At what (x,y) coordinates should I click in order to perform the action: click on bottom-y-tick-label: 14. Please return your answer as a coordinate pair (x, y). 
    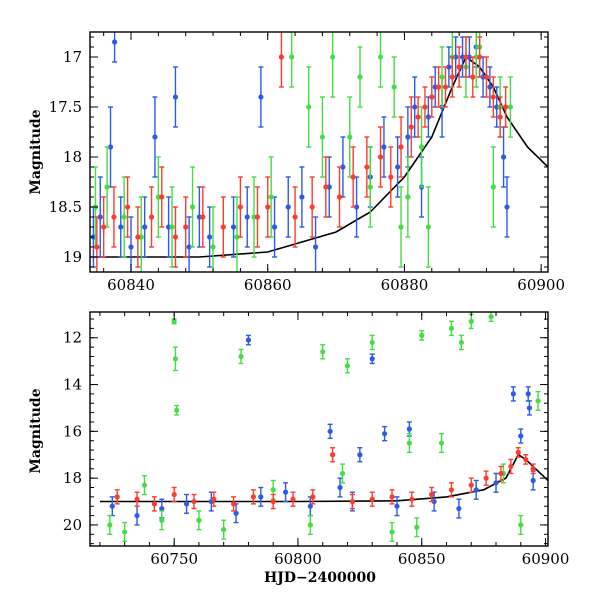
    Looking at the image, I should click on (72, 385).